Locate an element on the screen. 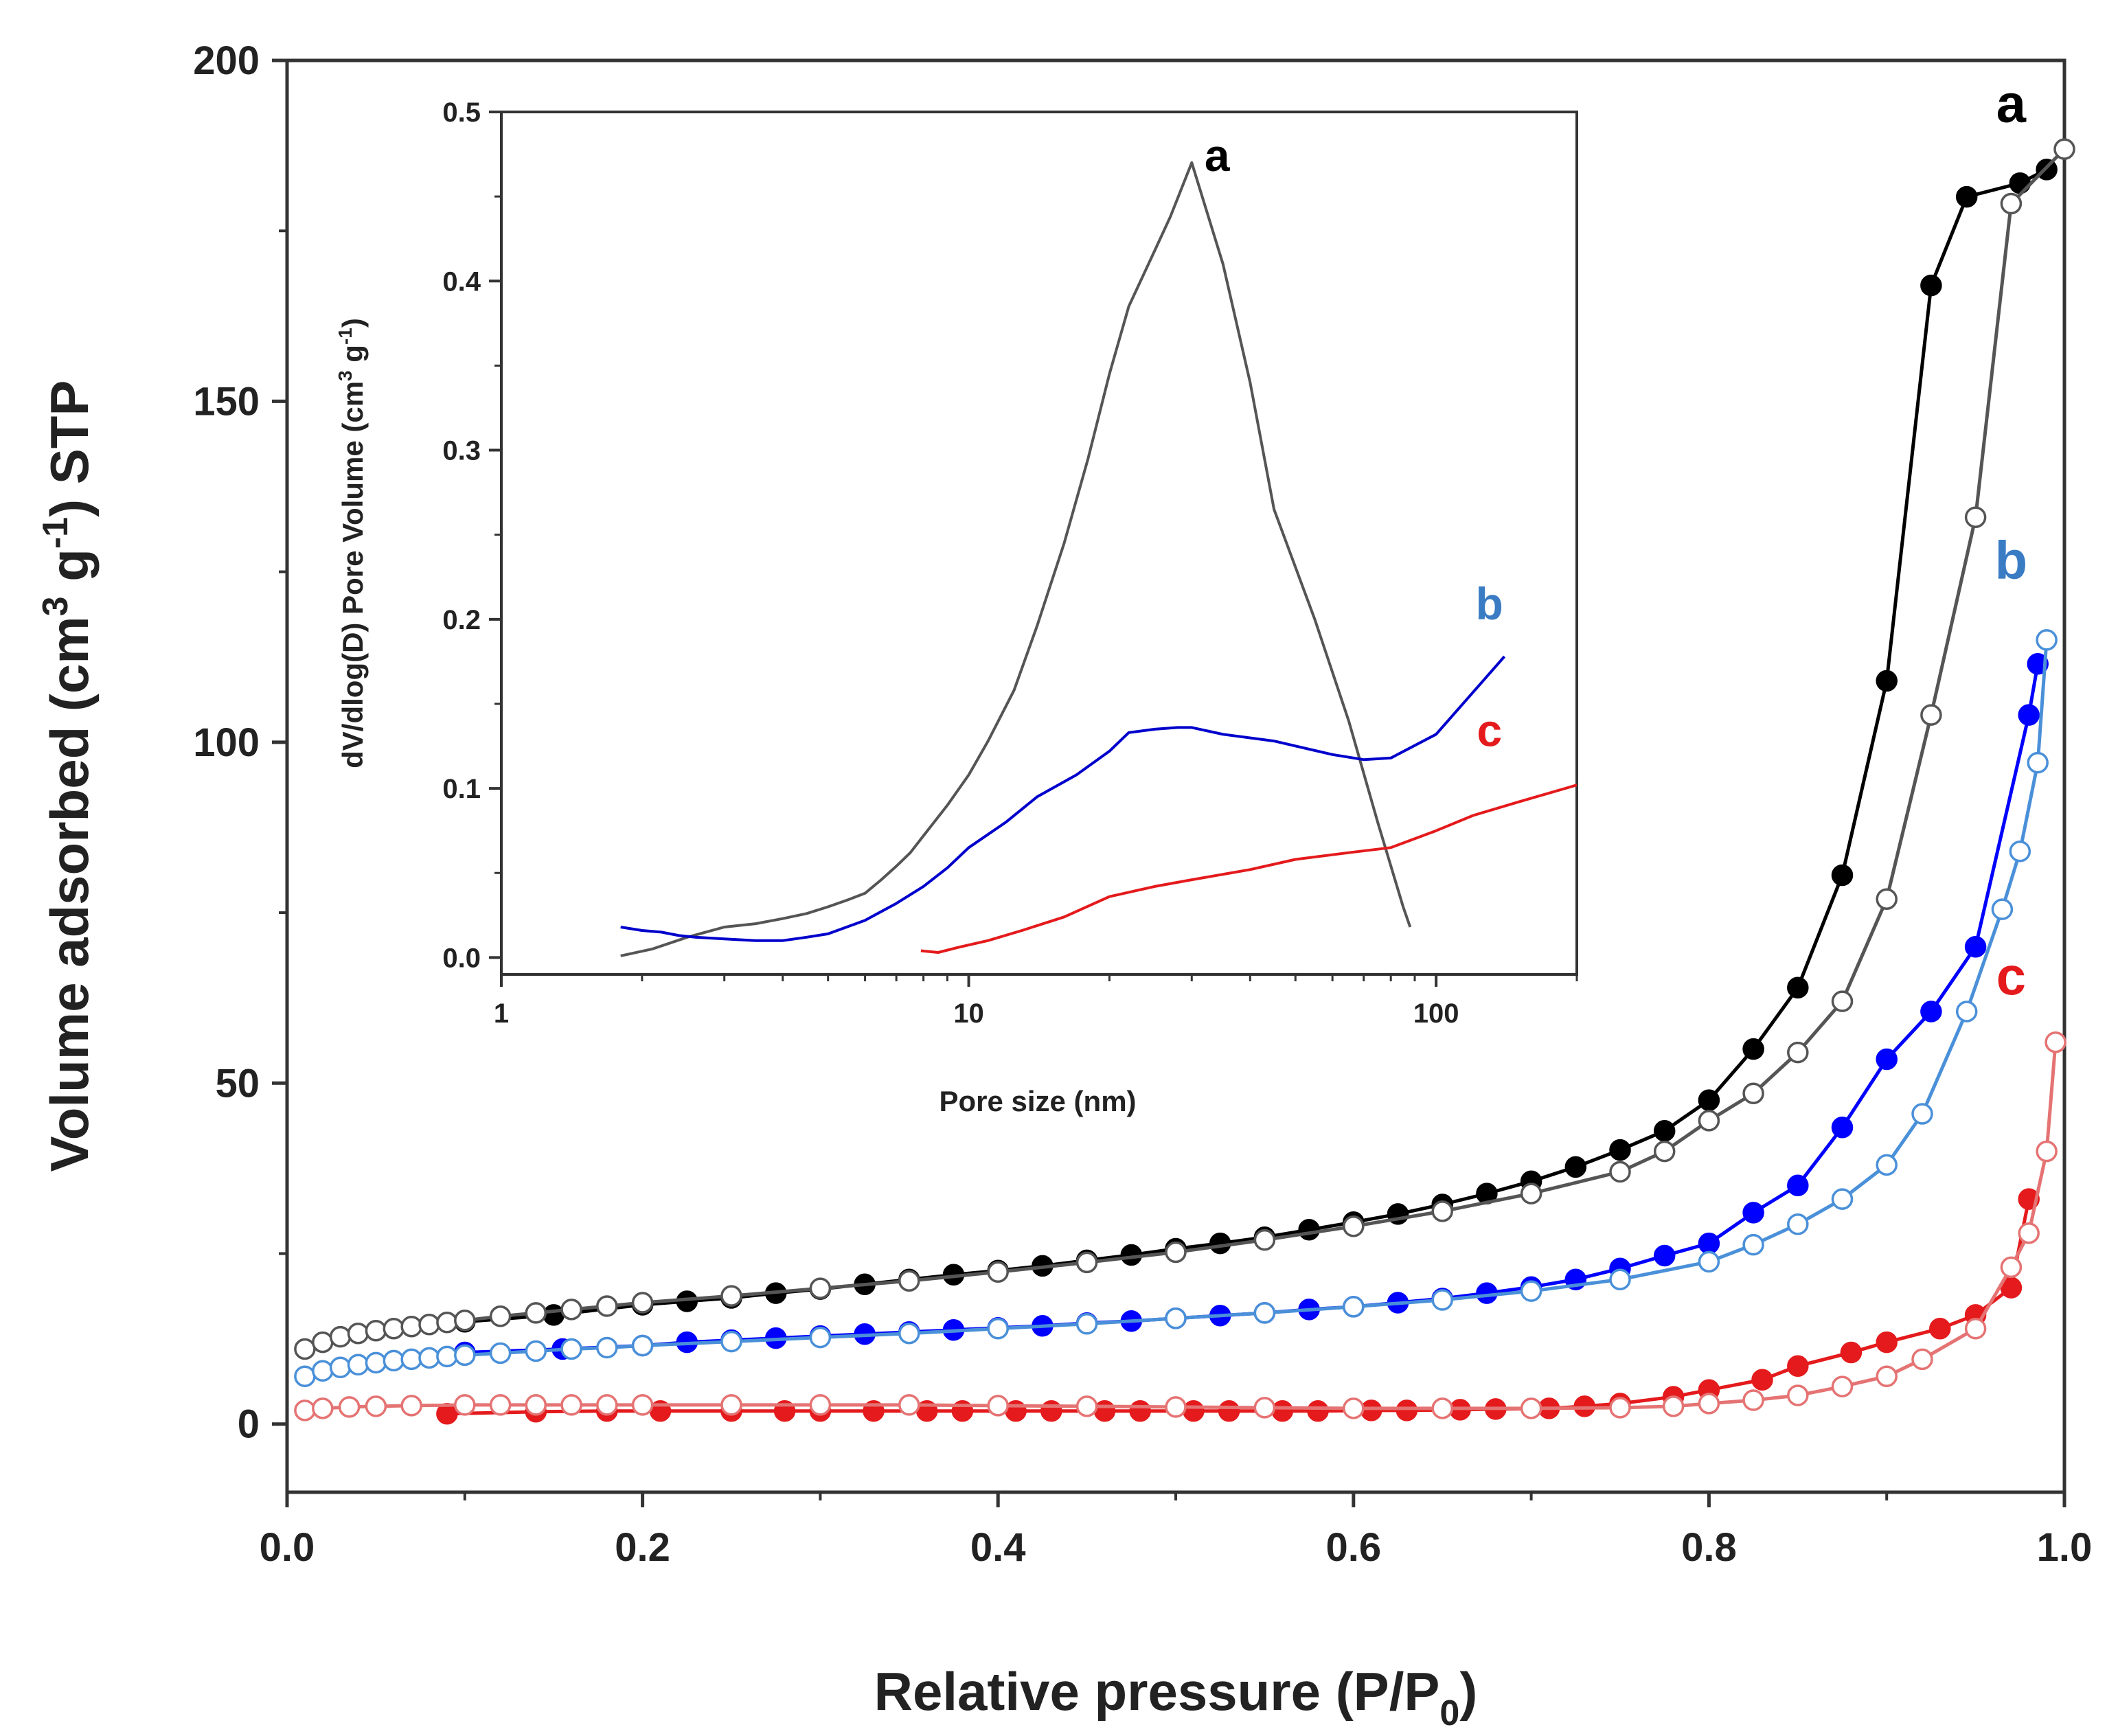  inset-x-axis-title: Pore size (nm) is located at coordinates (1037, 1101).